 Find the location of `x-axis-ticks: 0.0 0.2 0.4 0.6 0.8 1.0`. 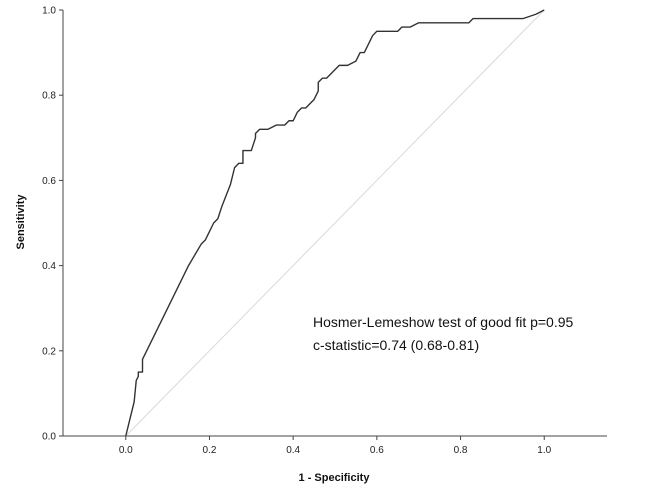

x-axis-ticks: 0.0 0.2 0.4 0.6 0.8 1.0 is located at coordinates (335, 446).